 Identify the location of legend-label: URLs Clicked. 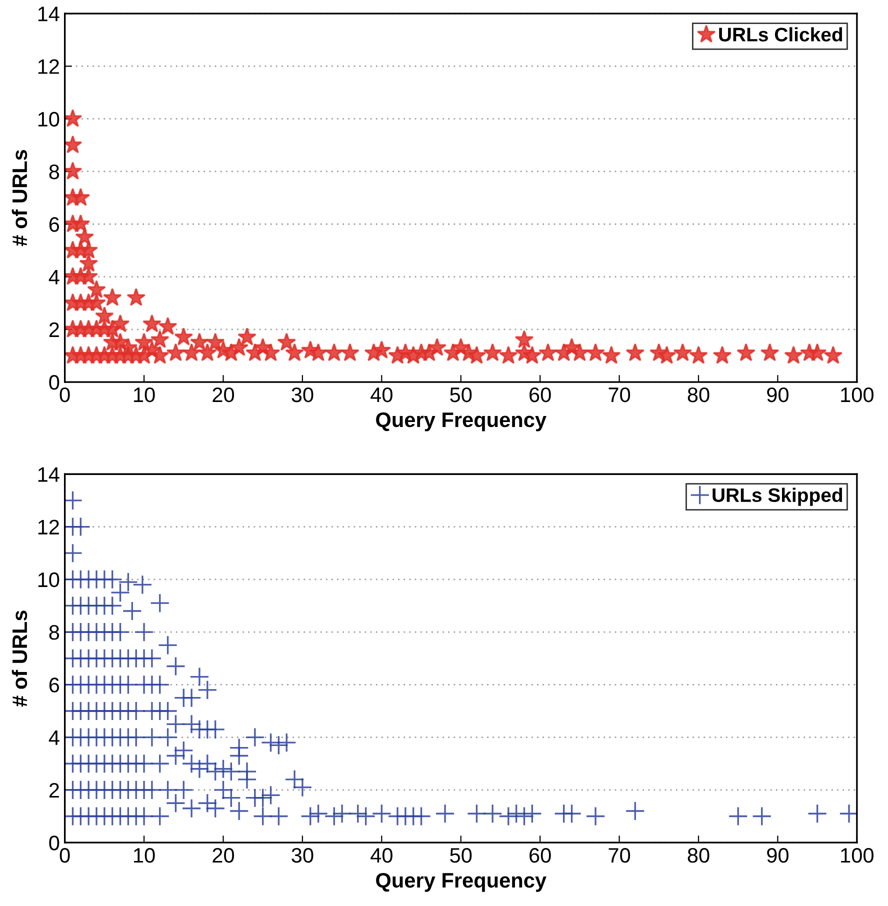
(780, 34).